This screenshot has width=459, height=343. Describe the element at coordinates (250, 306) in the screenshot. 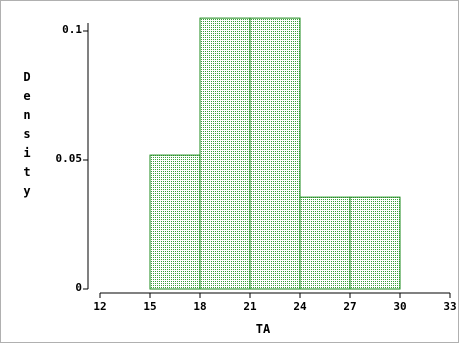

I see `x-tick-label-3: 21` at that location.